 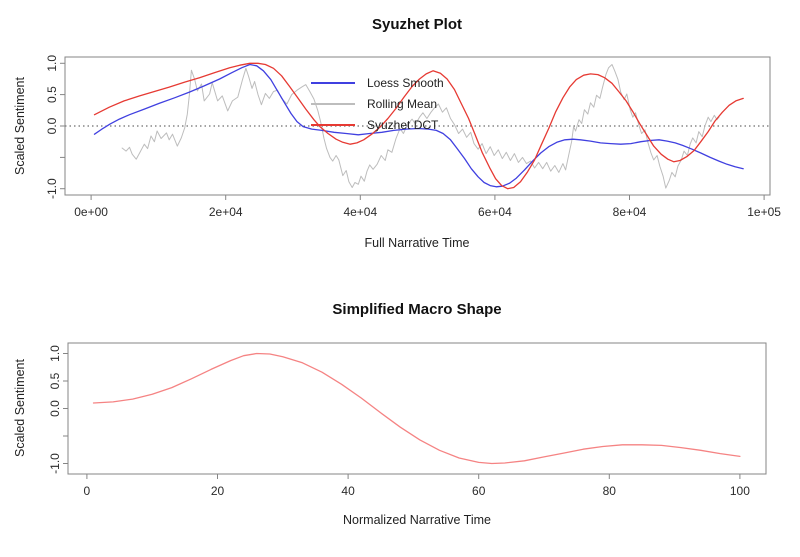 What do you see at coordinates (417, 309) in the screenshot?
I see `macro-plot-title: Simplified Macro Shape` at bounding box center [417, 309].